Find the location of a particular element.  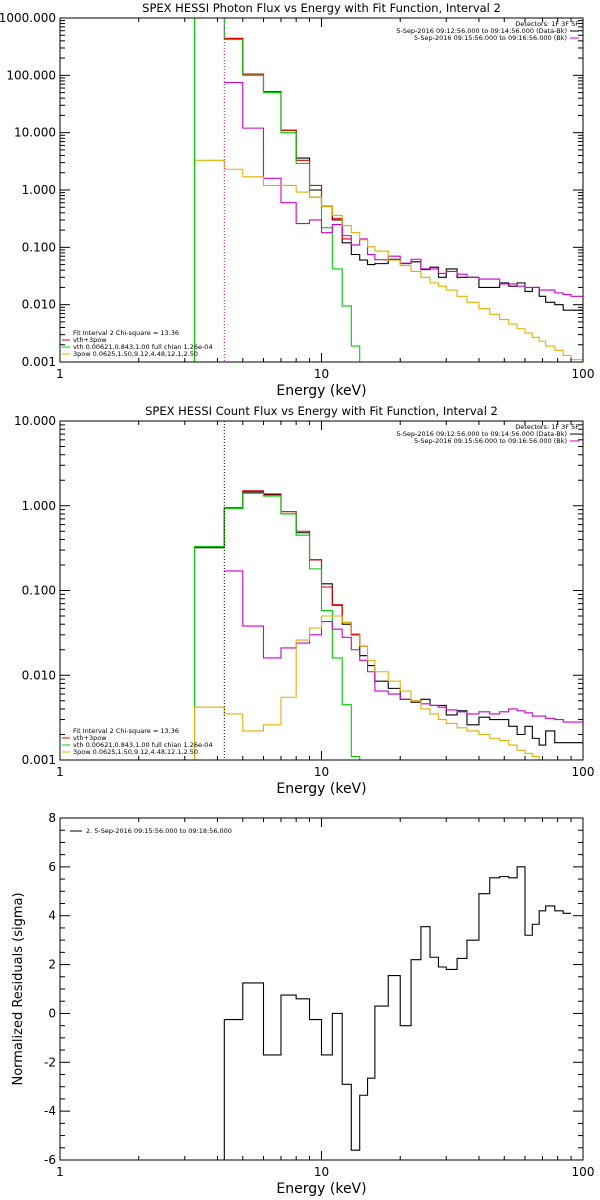

series-residuals is located at coordinates (397, 1013).